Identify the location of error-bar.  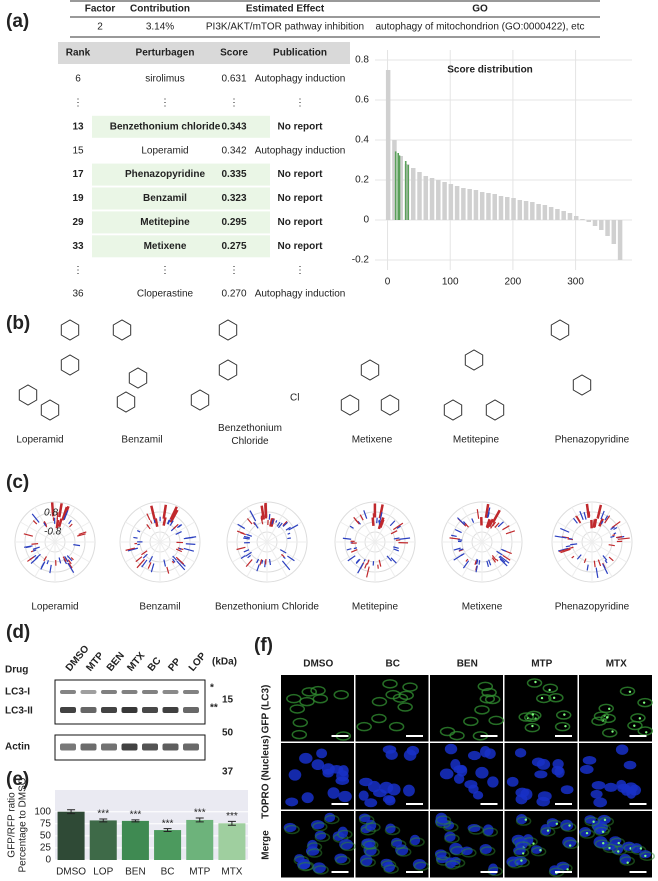
(199, 820).